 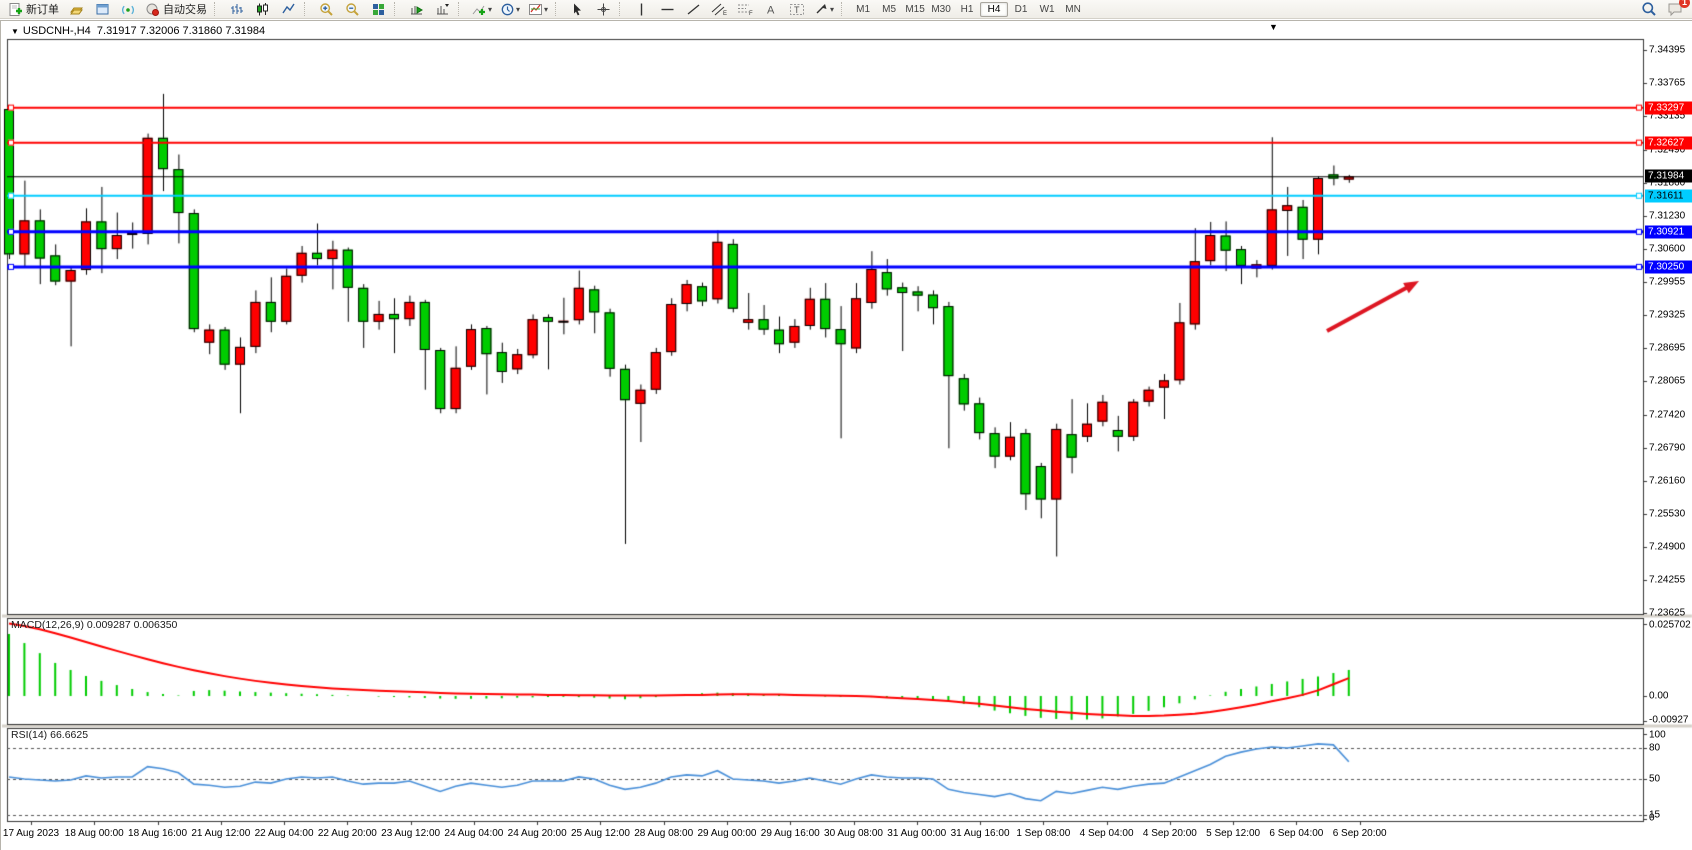 I want to click on arrows-button: ▾, so click(x=824, y=9).